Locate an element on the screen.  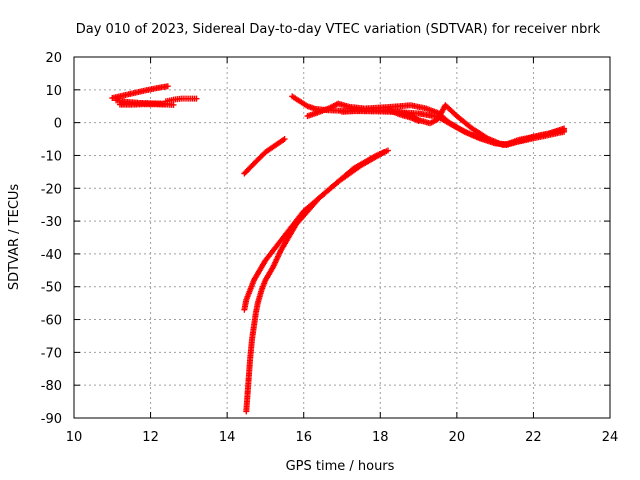
y-tick-label: 0 is located at coordinates (58, 124).